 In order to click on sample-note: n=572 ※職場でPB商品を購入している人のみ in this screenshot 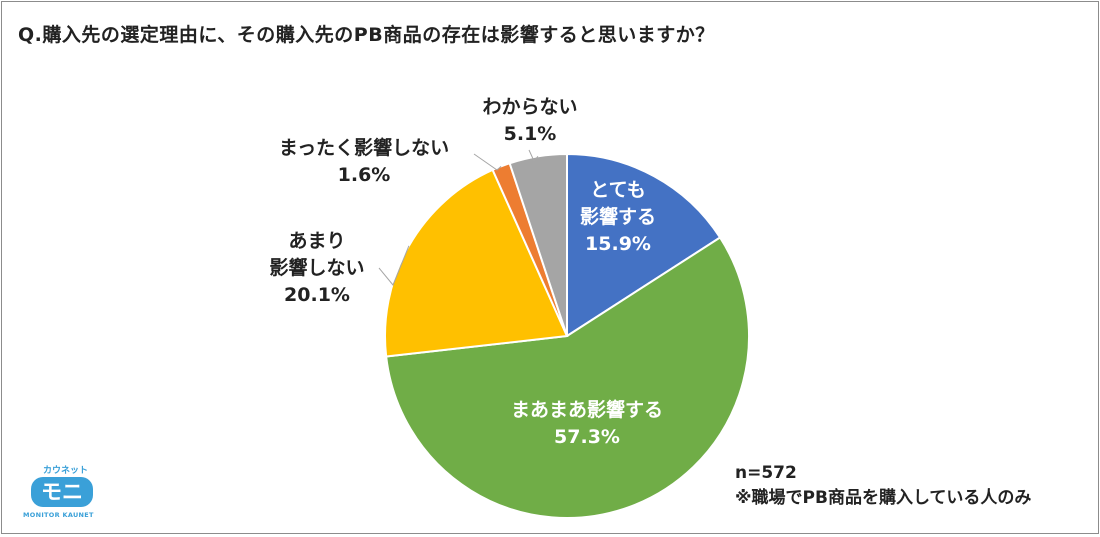, I will do `click(883, 486)`.